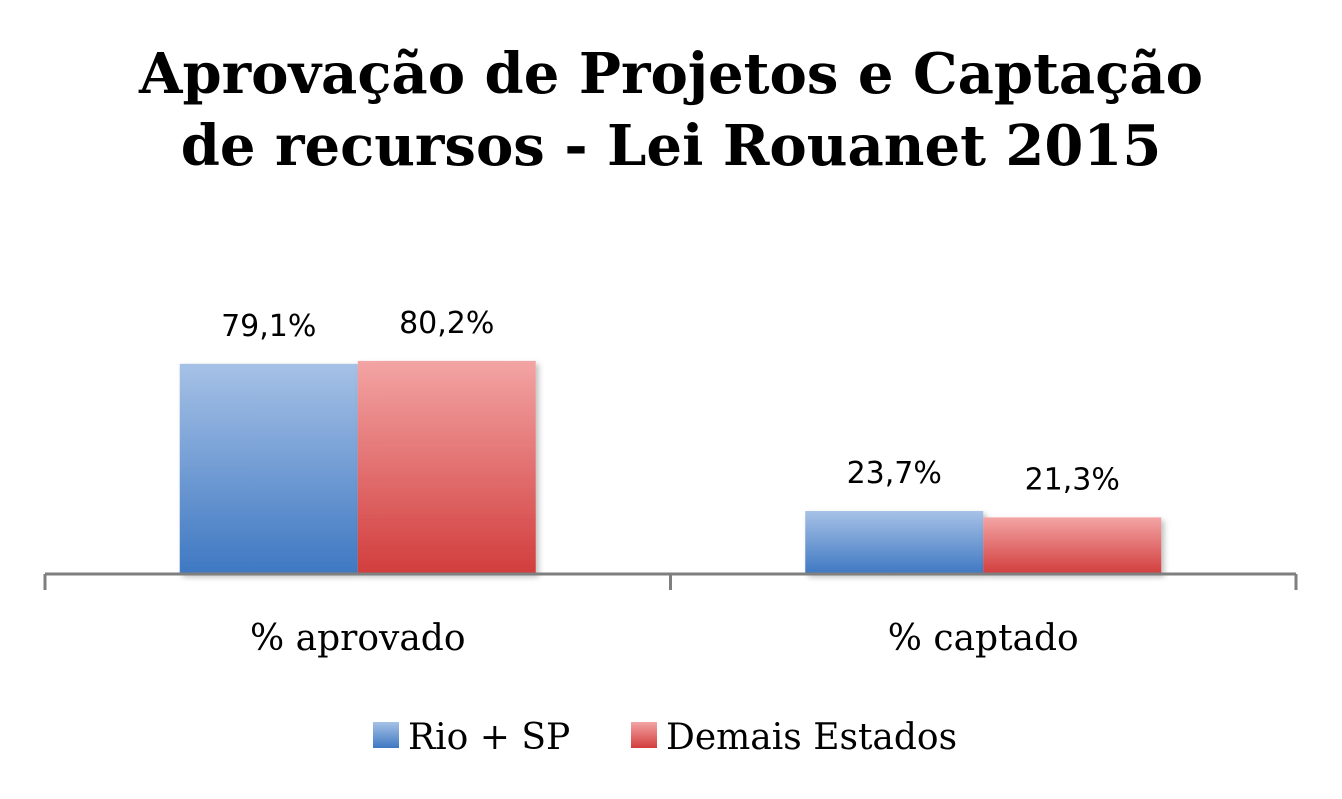 This screenshot has width=1342, height=799. What do you see at coordinates (671, 74) in the screenshot?
I see `chart-title-line-1: Aprovação de Projetos e Captação` at bounding box center [671, 74].